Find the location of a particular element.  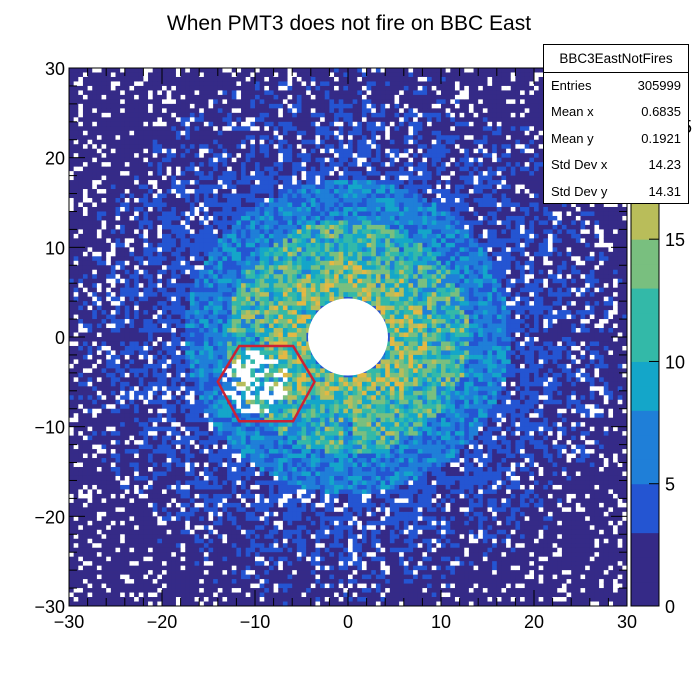

x-tick-label: −30 is located at coordinates (69, 622).